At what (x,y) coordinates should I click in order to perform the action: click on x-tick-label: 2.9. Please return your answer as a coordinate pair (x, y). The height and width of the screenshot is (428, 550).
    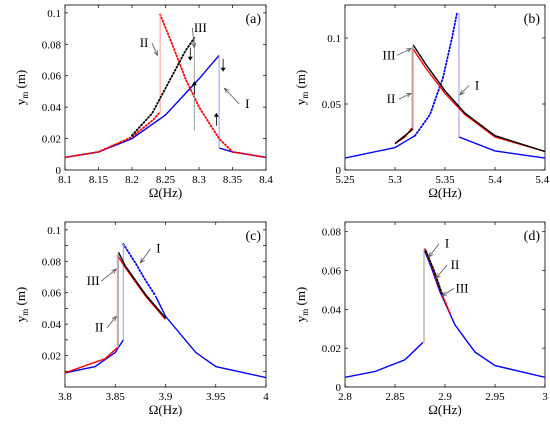
    Looking at the image, I should click on (445, 397).